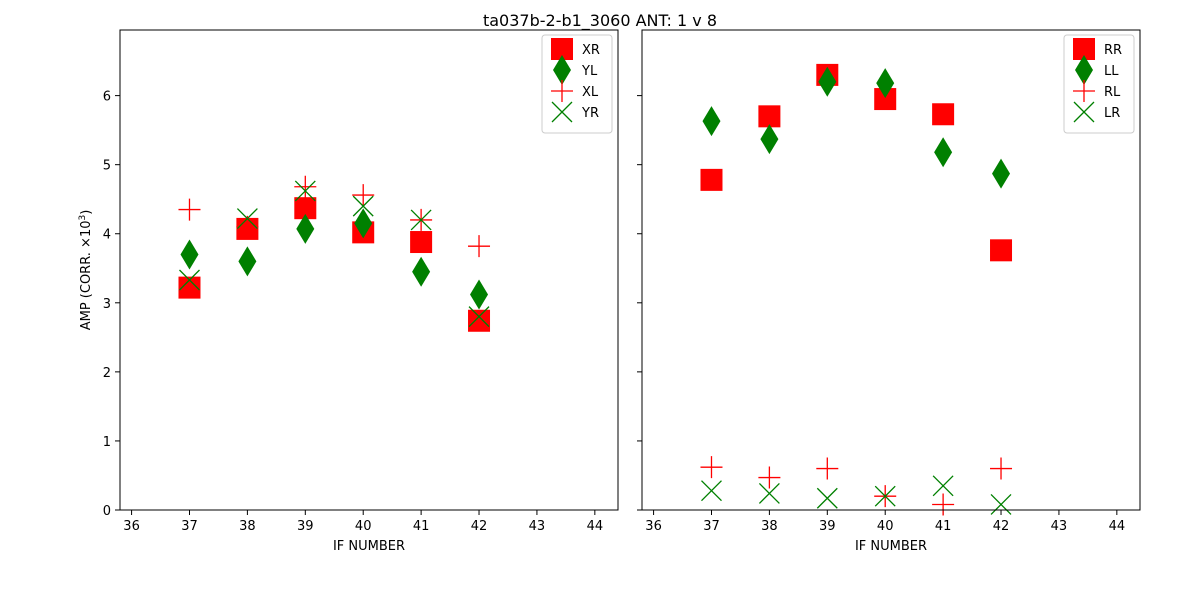  What do you see at coordinates (1113, 50) in the screenshot?
I see `legend-label-rr: RR` at bounding box center [1113, 50].